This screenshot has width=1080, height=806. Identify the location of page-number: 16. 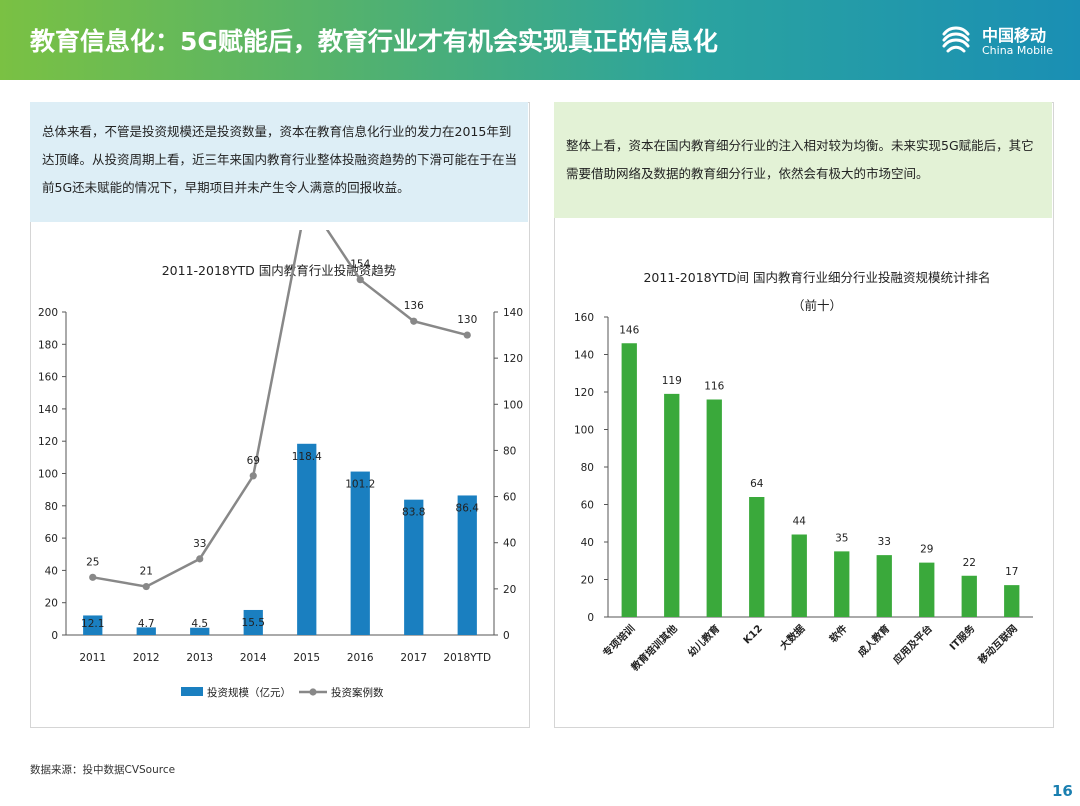
(1062, 791).